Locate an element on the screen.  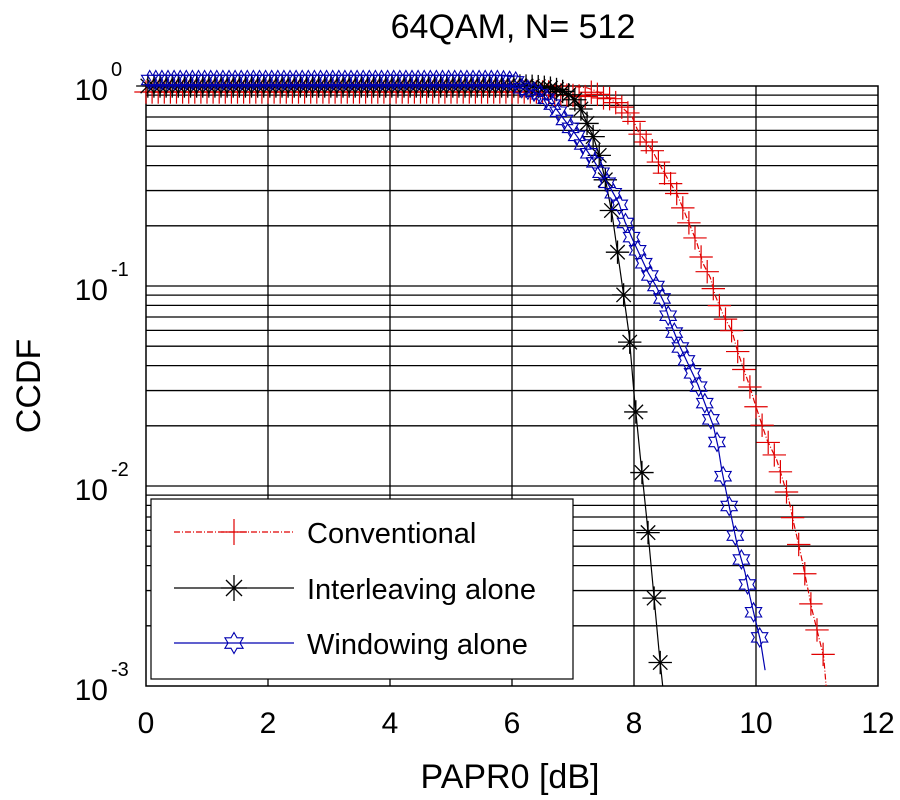
legend-item: Windowing alone is located at coordinates (351, 645).